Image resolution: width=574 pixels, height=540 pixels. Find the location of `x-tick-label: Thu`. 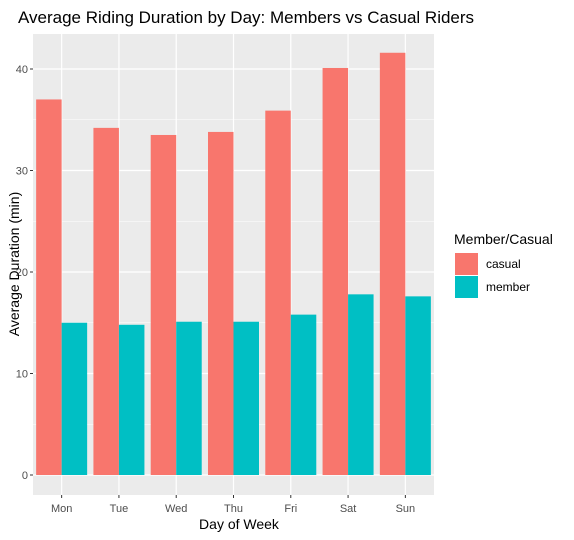

x-tick-label: Thu is located at coordinates (233, 509).